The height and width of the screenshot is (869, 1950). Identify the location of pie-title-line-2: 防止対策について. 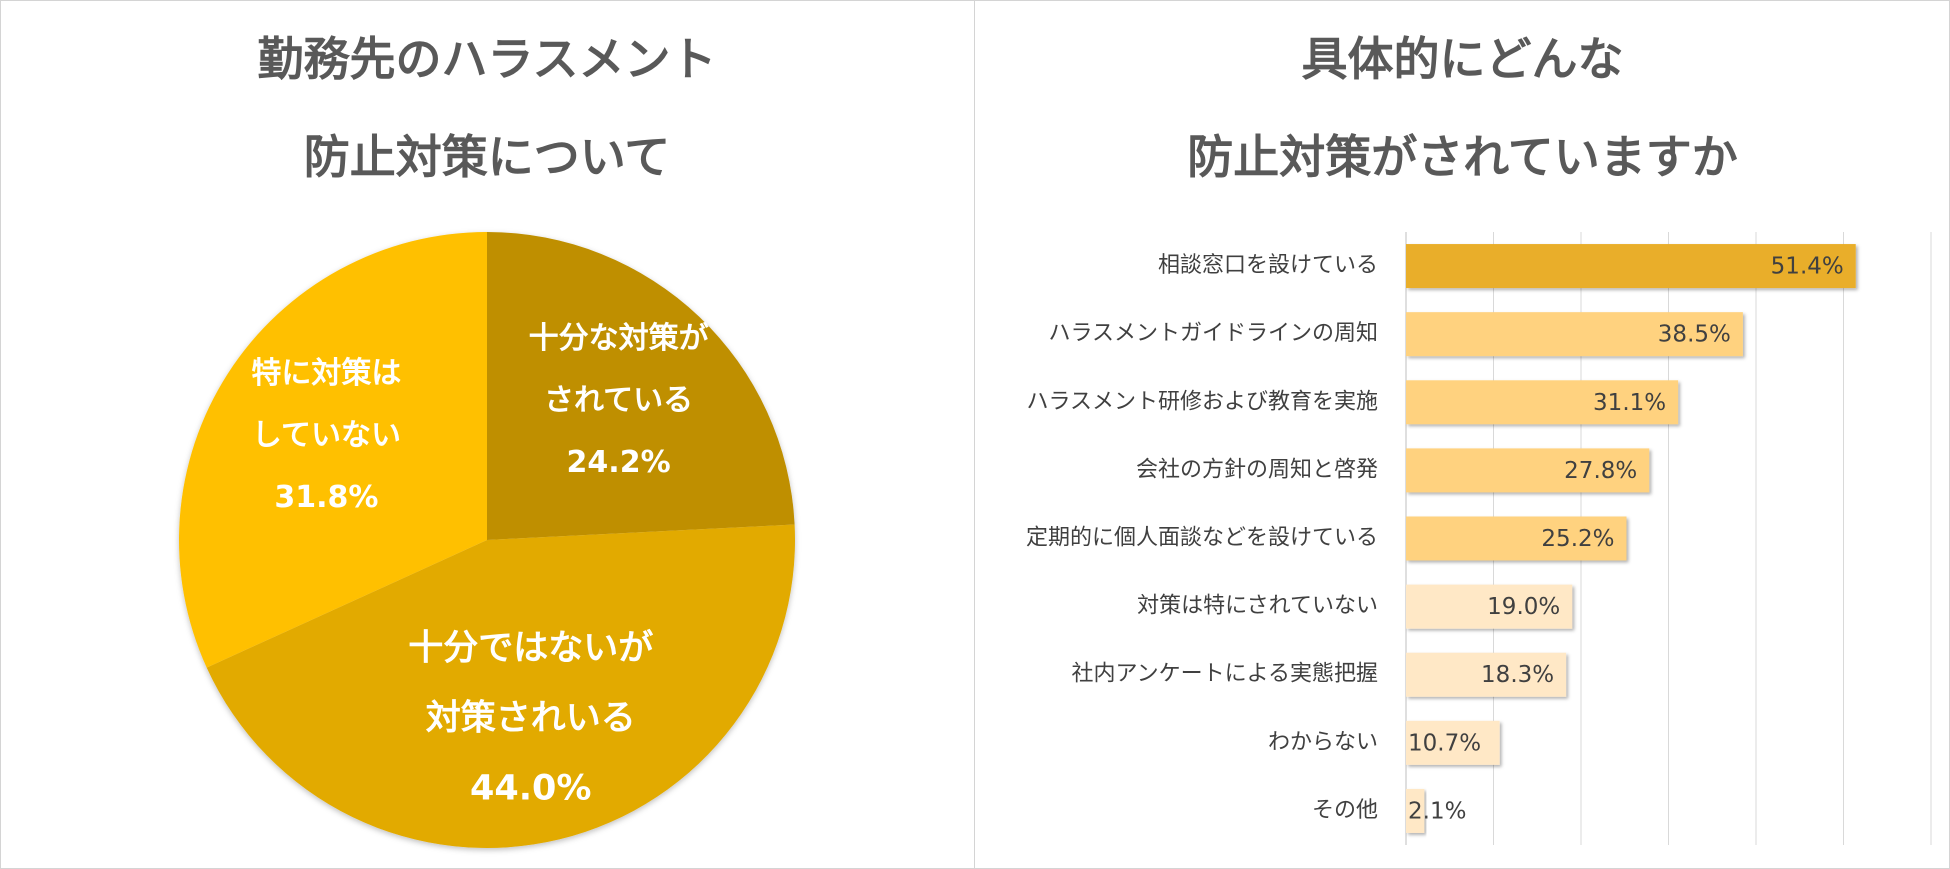
(487, 157).